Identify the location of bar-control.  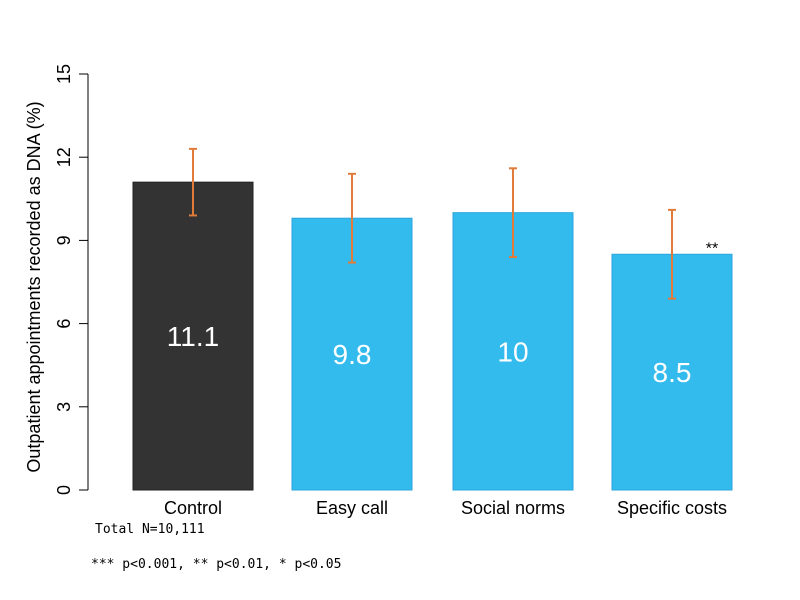
(193, 336).